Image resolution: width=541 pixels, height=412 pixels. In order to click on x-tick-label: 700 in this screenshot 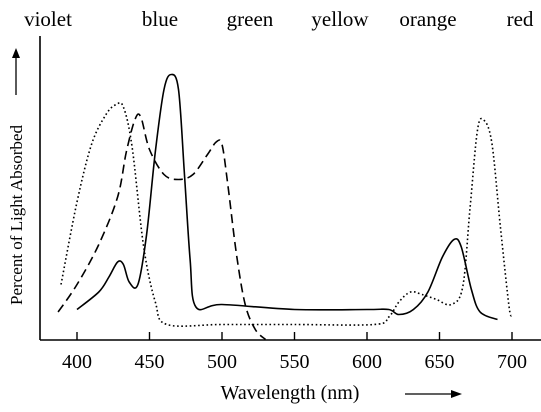, I will do `click(512, 362)`.